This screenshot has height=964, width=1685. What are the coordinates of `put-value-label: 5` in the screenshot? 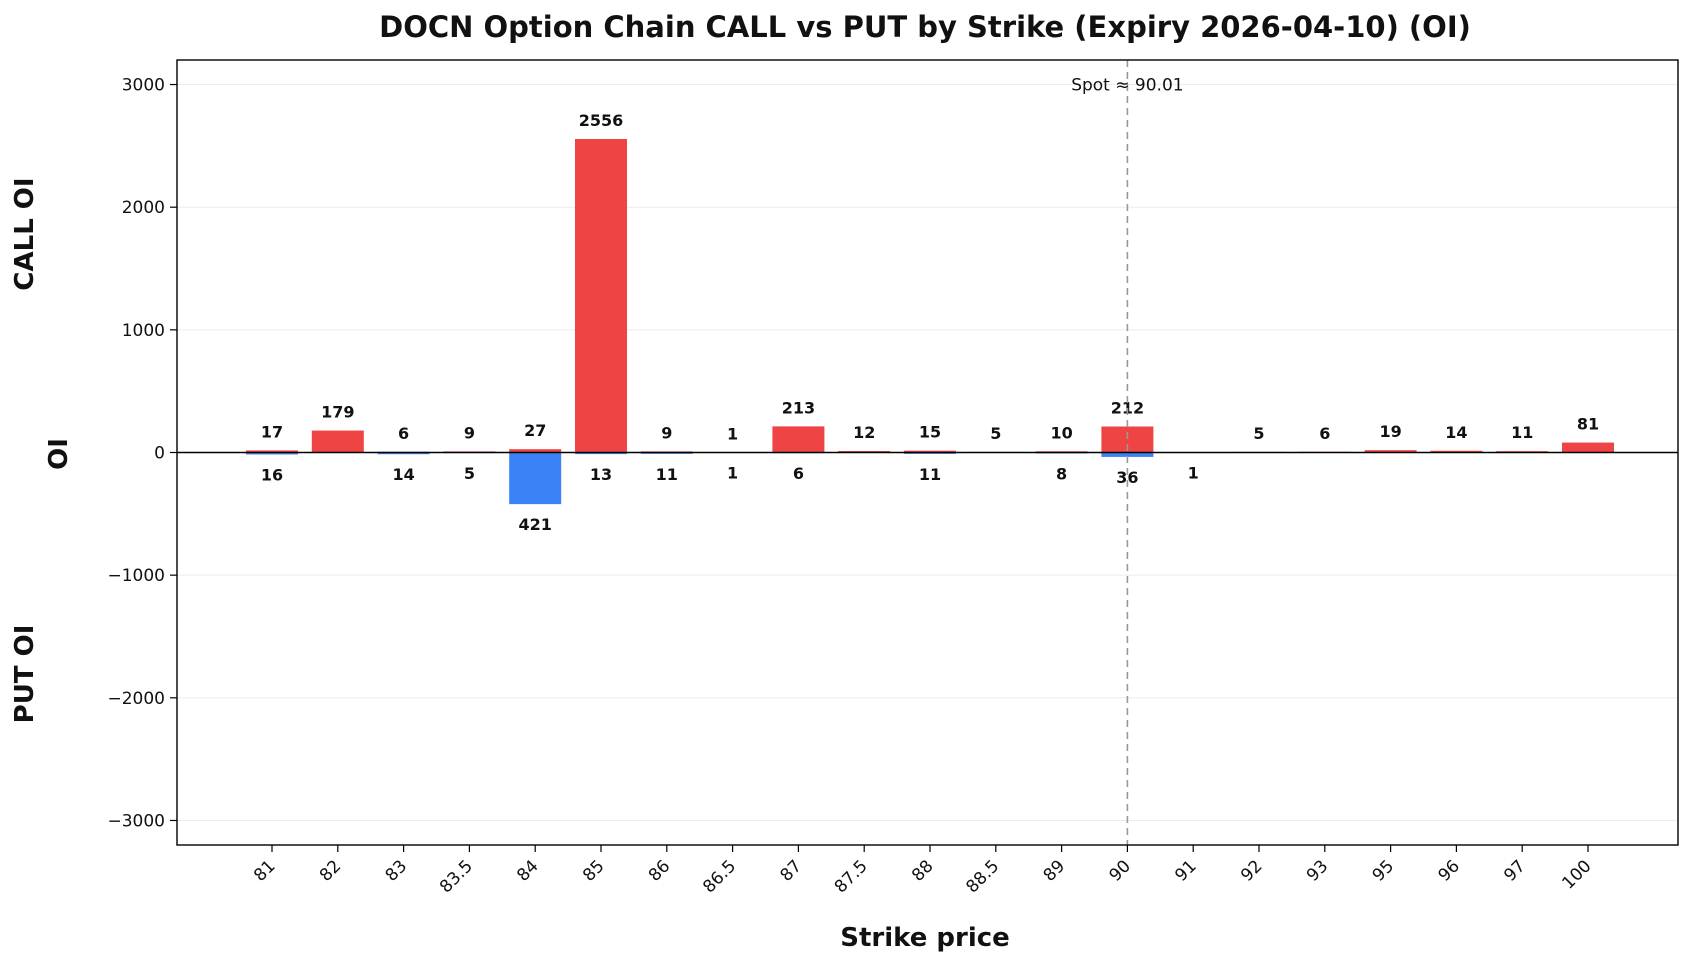 It's located at (469, 473).